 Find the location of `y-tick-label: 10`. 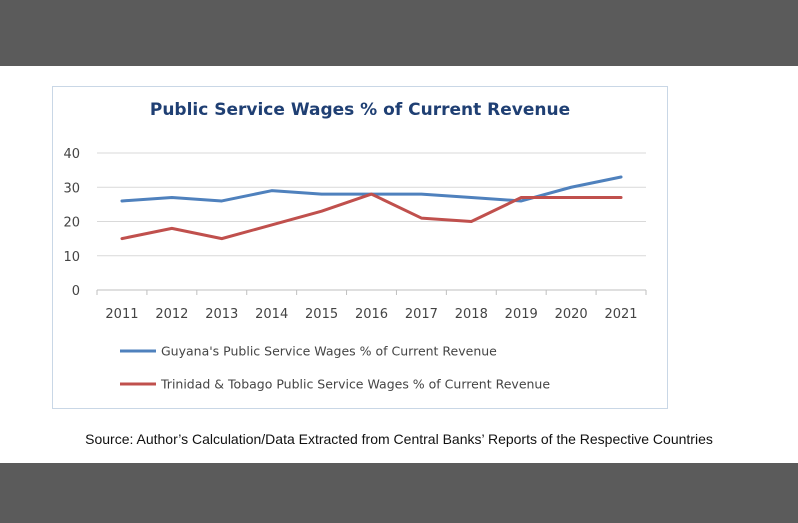

y-tick-label: 10 is located at coordinates (71, 257).